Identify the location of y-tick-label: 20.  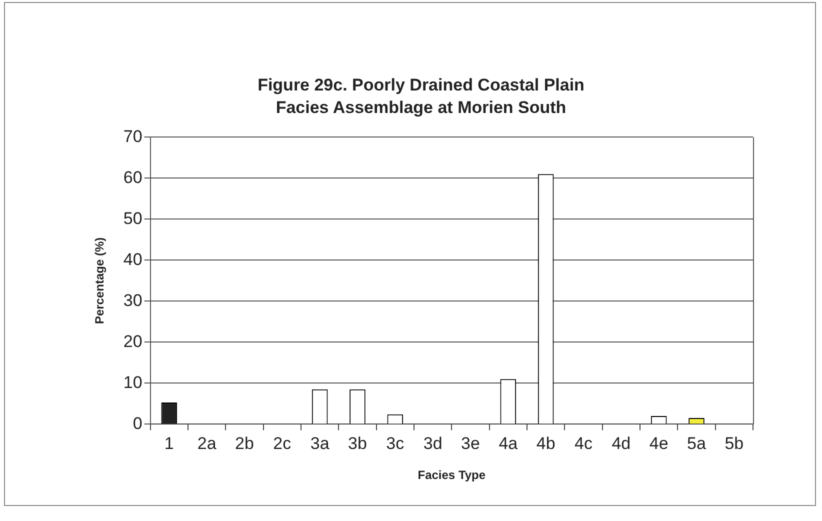
(132, 341).